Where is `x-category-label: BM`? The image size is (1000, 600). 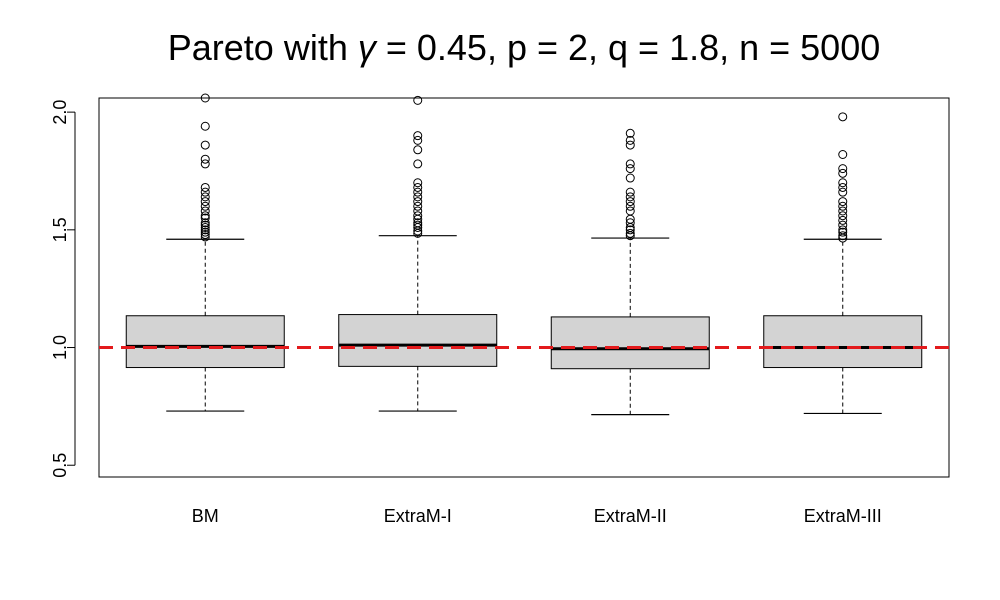
x-category-label: BM is located at coordinates (205, 516).